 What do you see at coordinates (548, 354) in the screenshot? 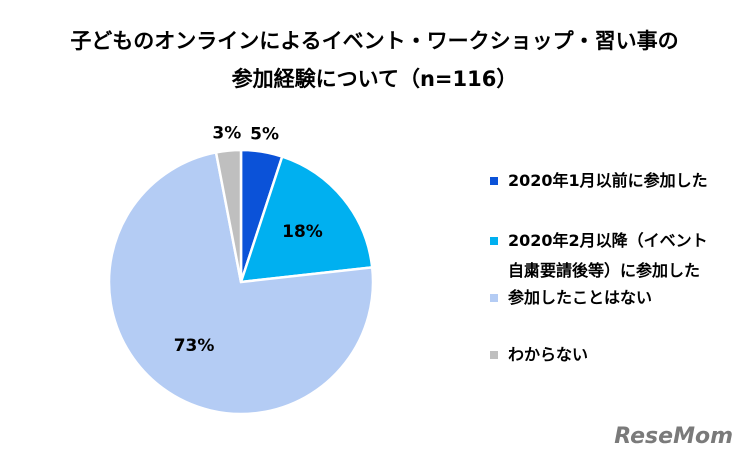
I see `legend-label: わからない` at bounding box center [548, 354].